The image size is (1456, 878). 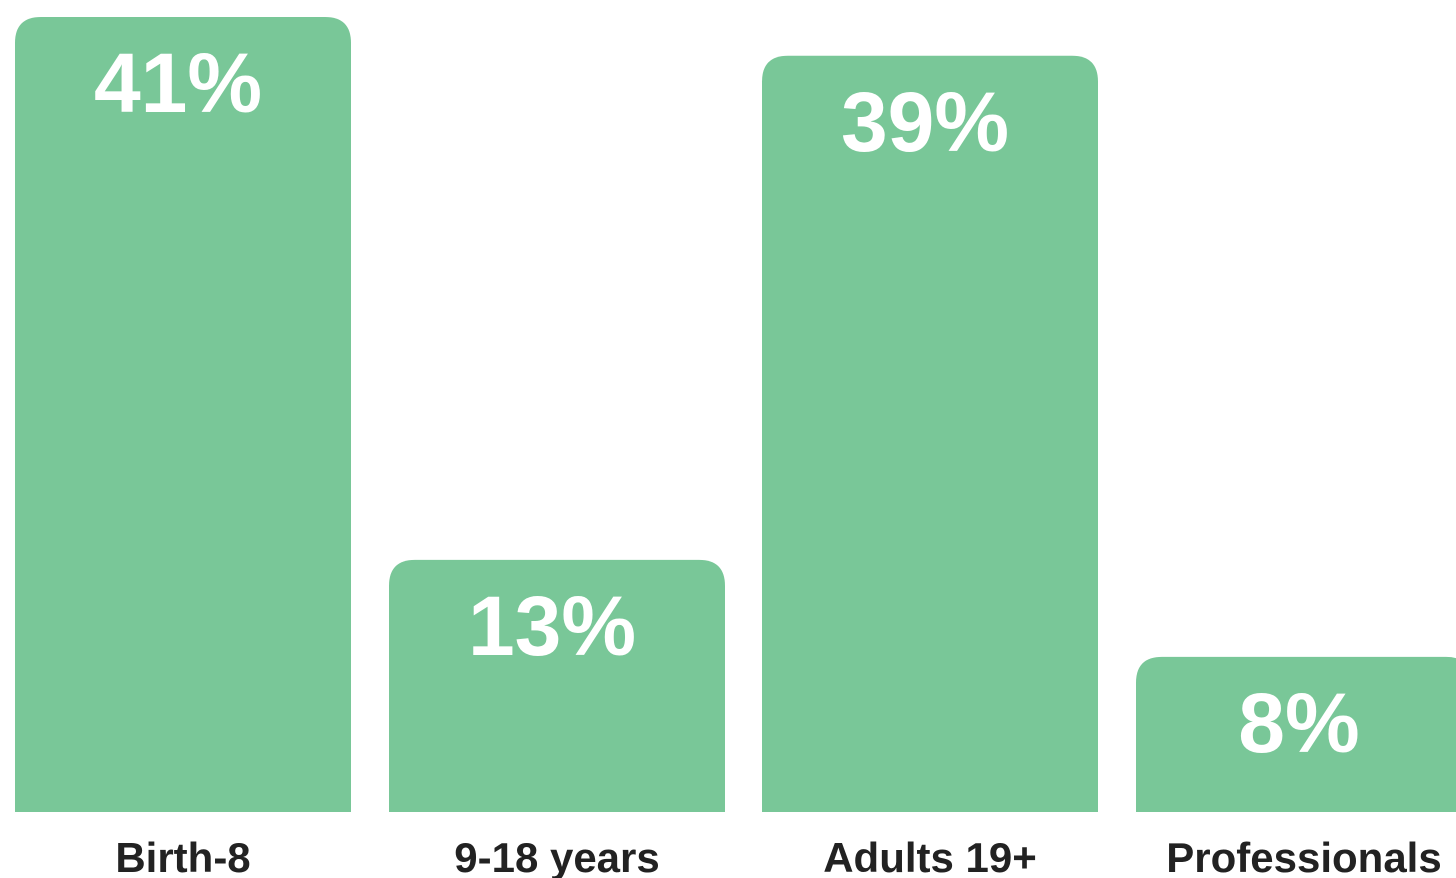 What do you see at coordinates (557, 856) in the screenshot?
I see `category-label-1: 9-18 years` at bounding box center [557, 856].